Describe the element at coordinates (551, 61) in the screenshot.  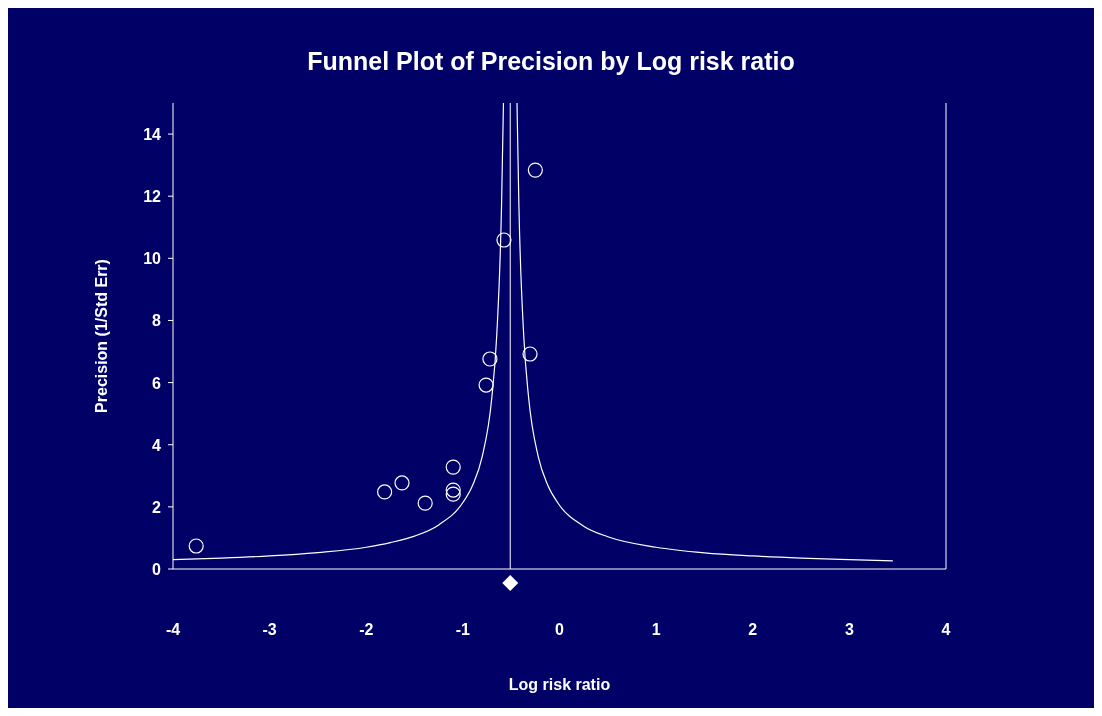
I see `chart-title: Funnel Plot of Precision by Log risk ratio` at that location.